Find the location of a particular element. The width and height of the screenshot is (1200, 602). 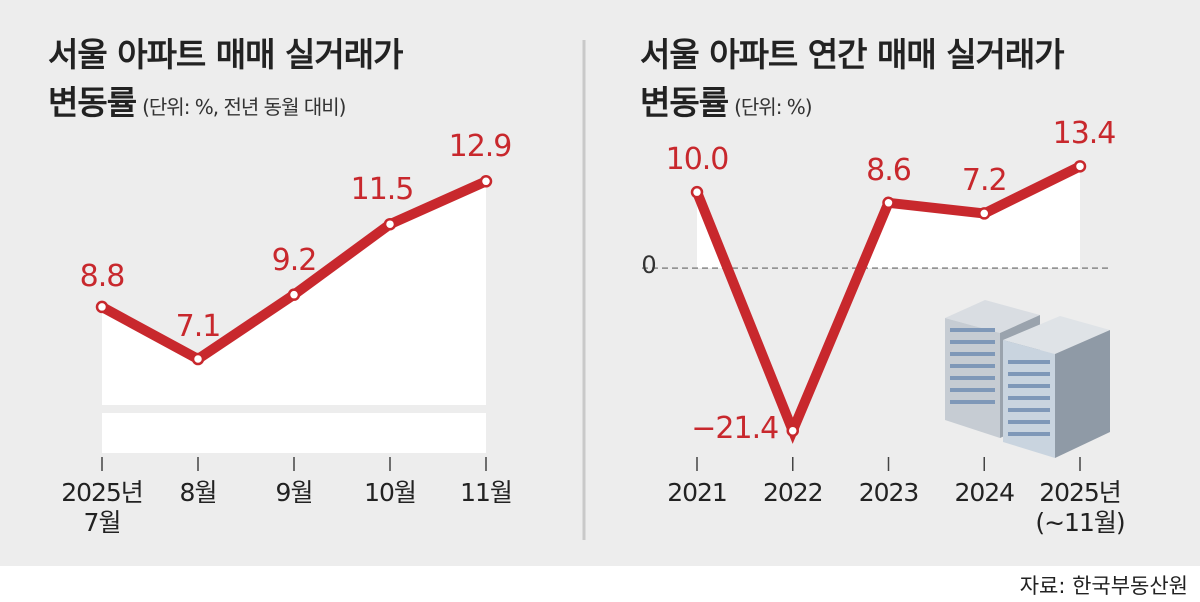

data-label: 9.2 is located at coordinates (294, 260).